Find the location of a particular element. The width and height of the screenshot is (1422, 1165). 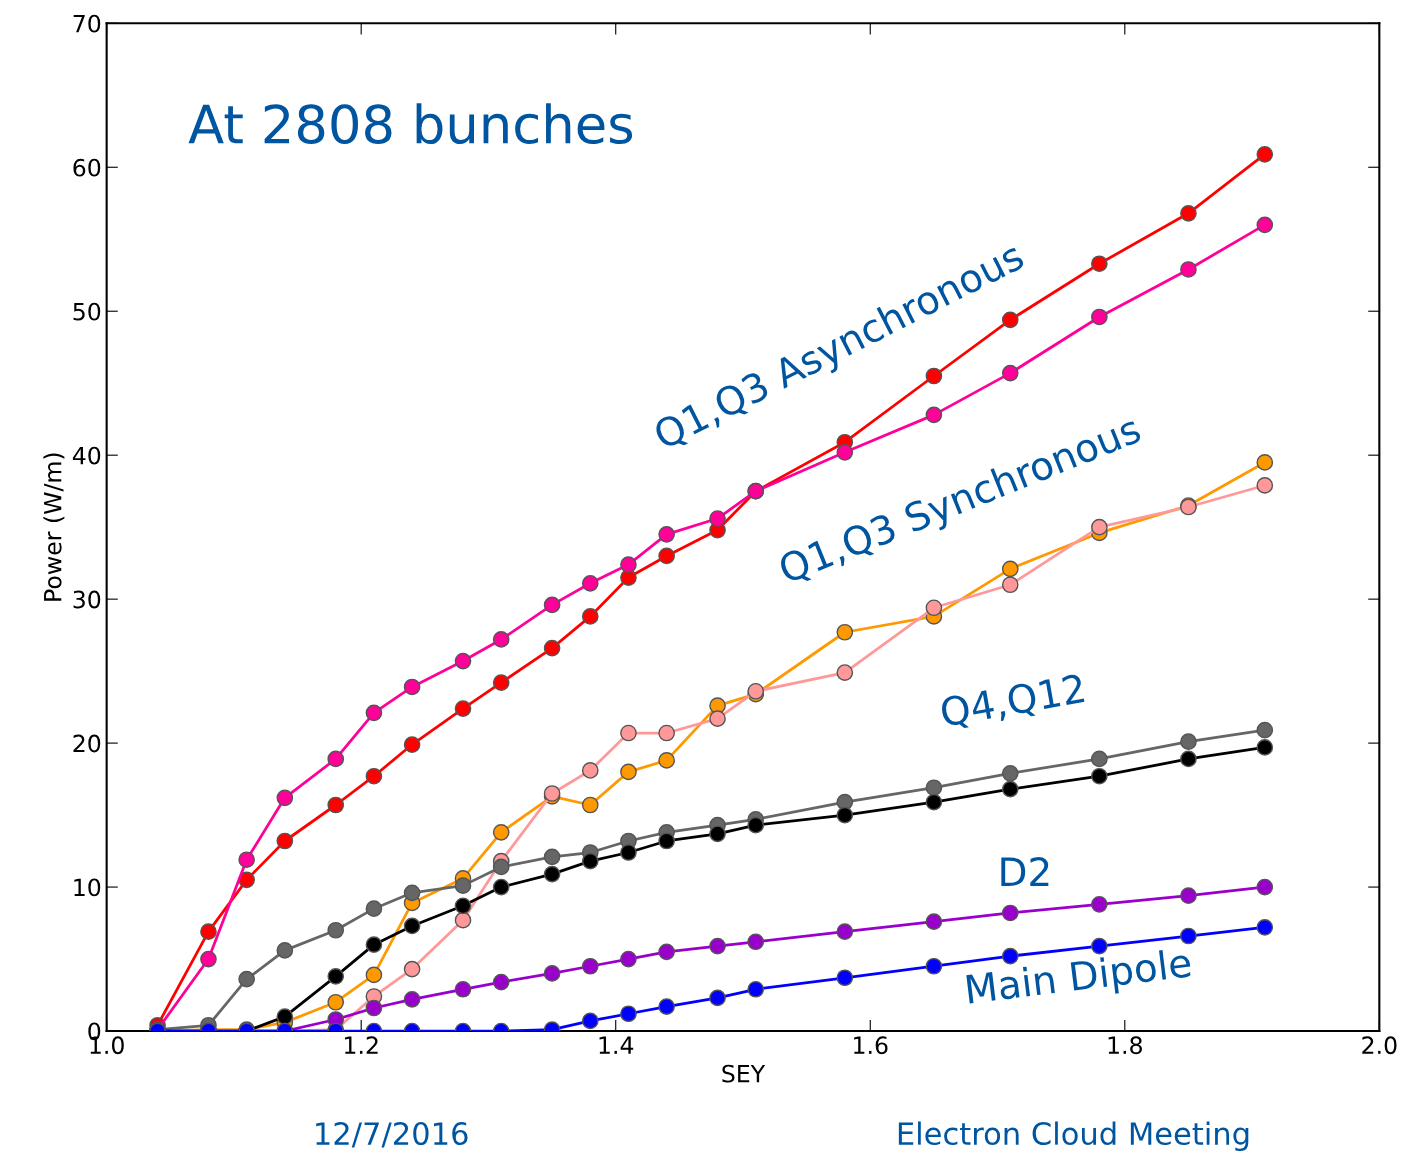

annotation: Main Dipole is located at coordinates (1079, 979).